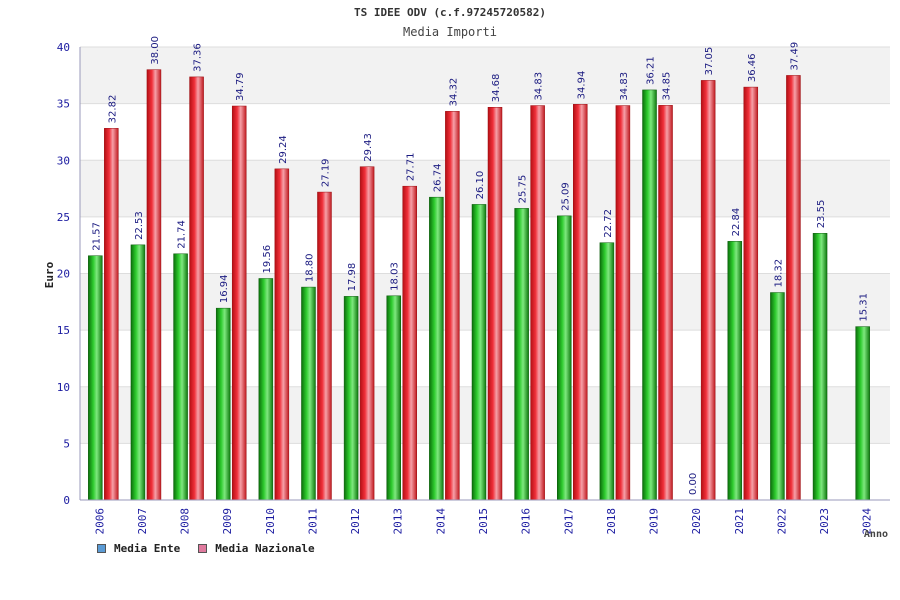  What do you see at coordinates (607, 371) in the screenshot?
I see `bar-media-ente-2018` at bounding box center [607, 371].